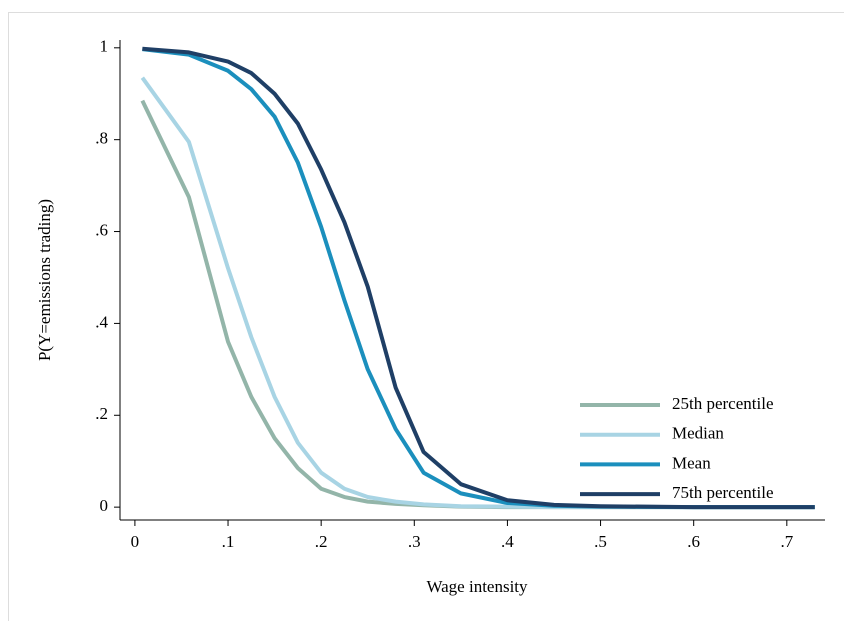 Image resolution: width=844 pixels, height=621 pixels. Describe the element at coordinates (101, 138) in the screenshot. I see `y-tick-label: .8` at that location.